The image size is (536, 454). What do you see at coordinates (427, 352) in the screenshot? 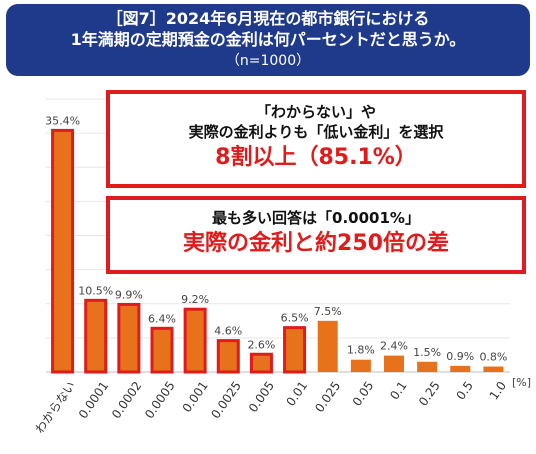
I see `data-label-11: 1.5%` at bounding box center [427, 352].